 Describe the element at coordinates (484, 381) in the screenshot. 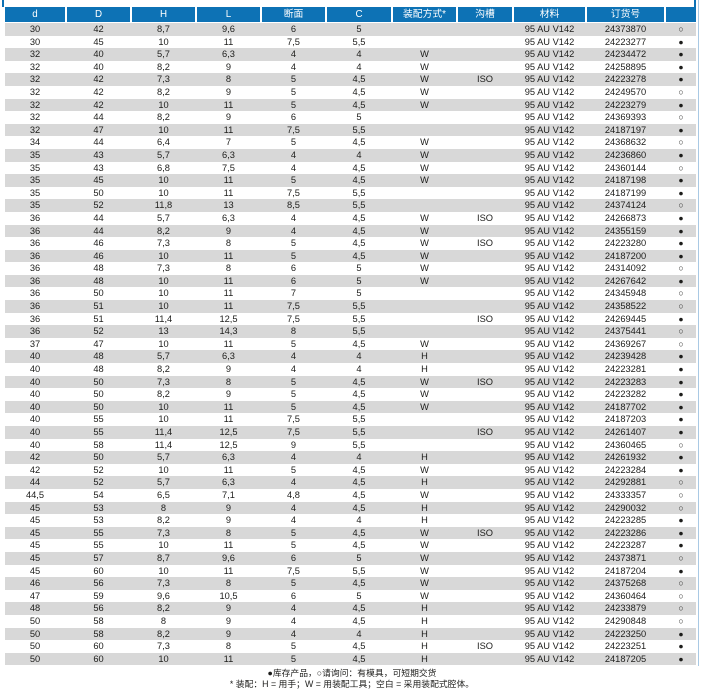

I see `cell-groove: ISO` at that location.